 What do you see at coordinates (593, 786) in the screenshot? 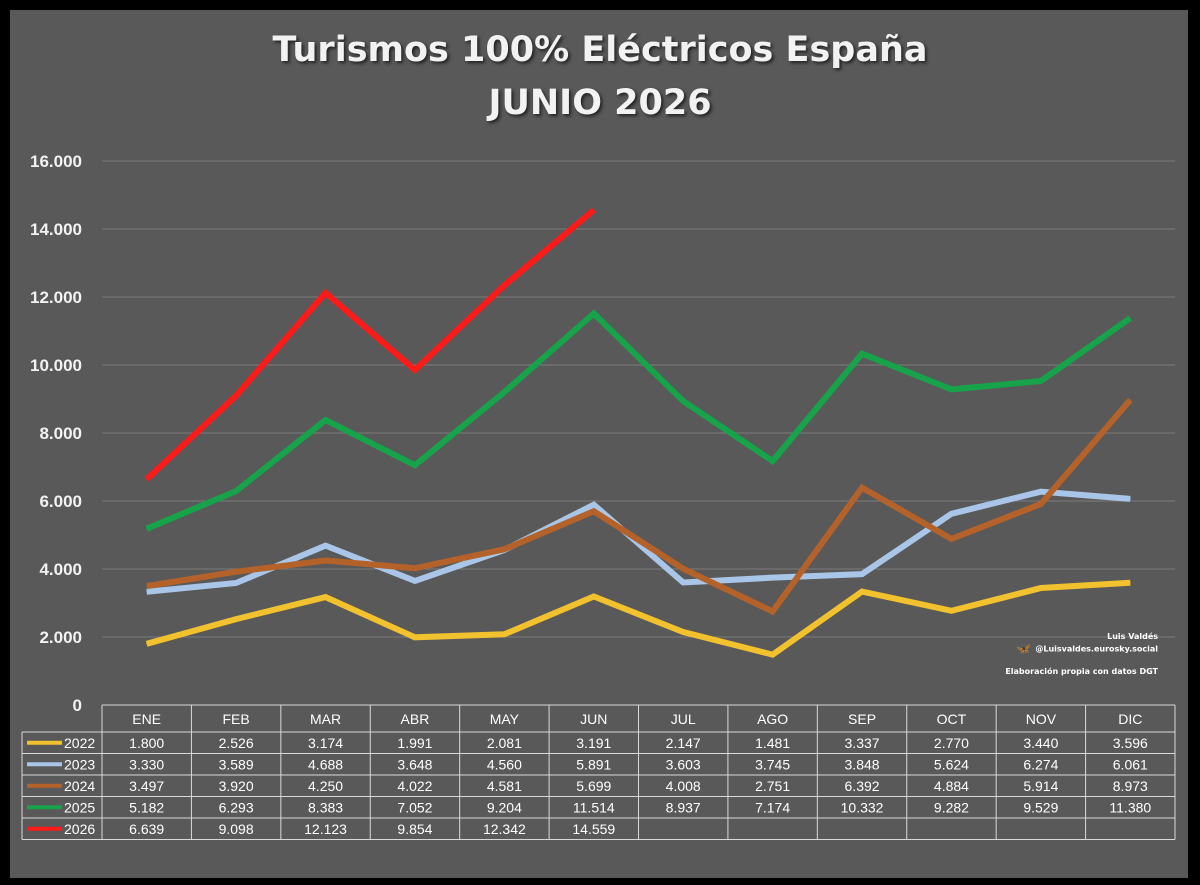
I see `table-cell: 5.699` at bounding box center [593, 786].